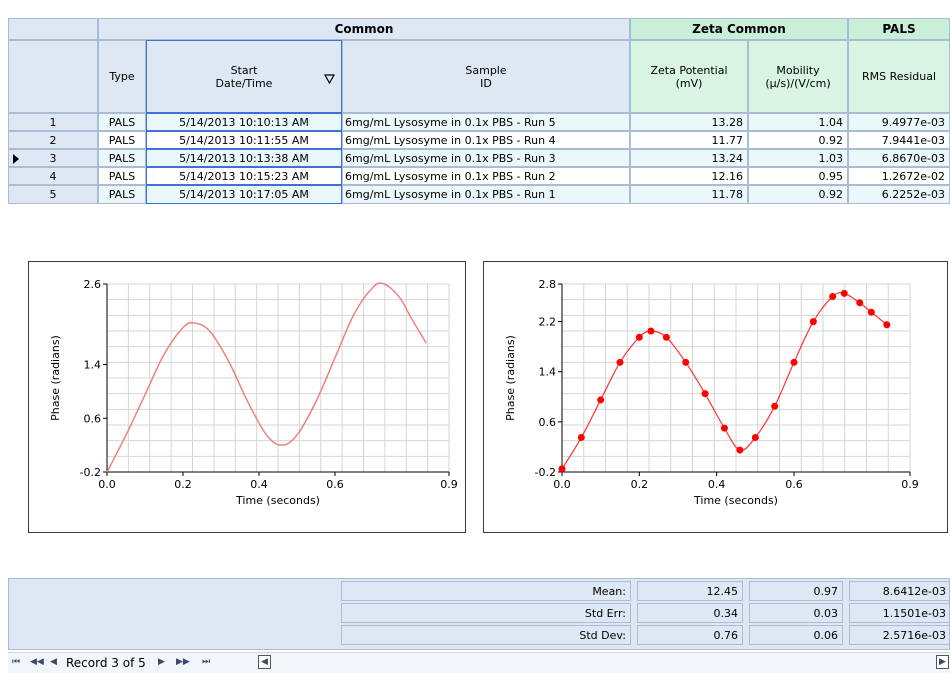 This screenshot has width=950, height=673. I want to click on sample-cell: 6mg/mL Lysosyme in 0.1x PBS - Run 3, so click(486, 158).